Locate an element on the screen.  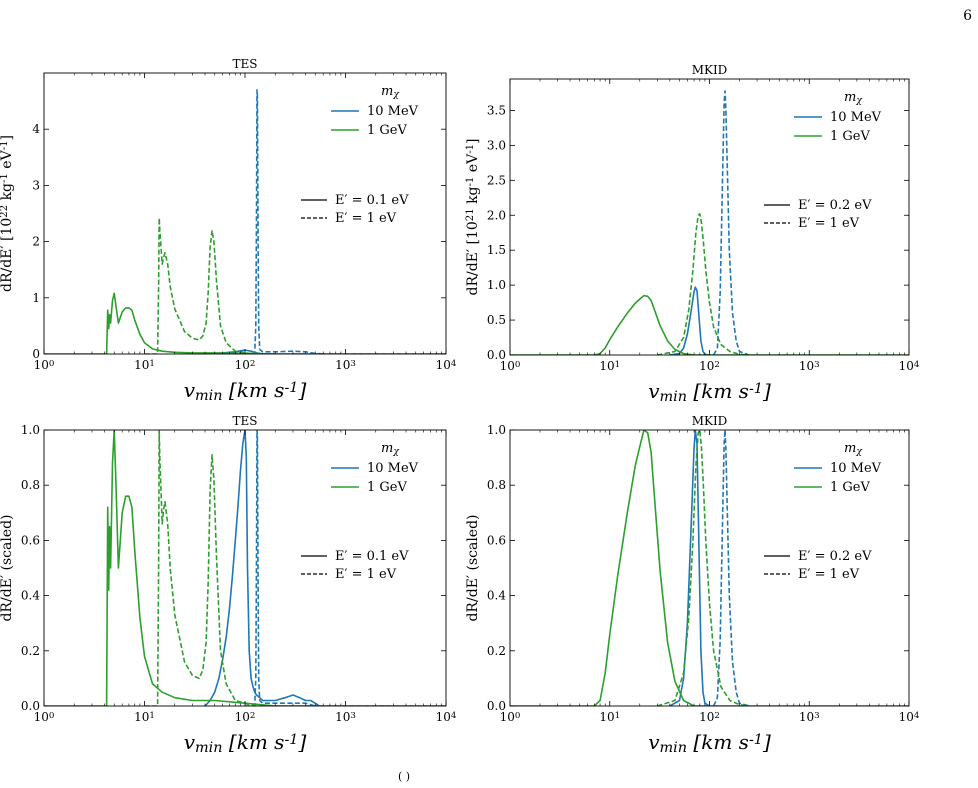
y-tick-label: 0 is located at coordinates (36, 354).